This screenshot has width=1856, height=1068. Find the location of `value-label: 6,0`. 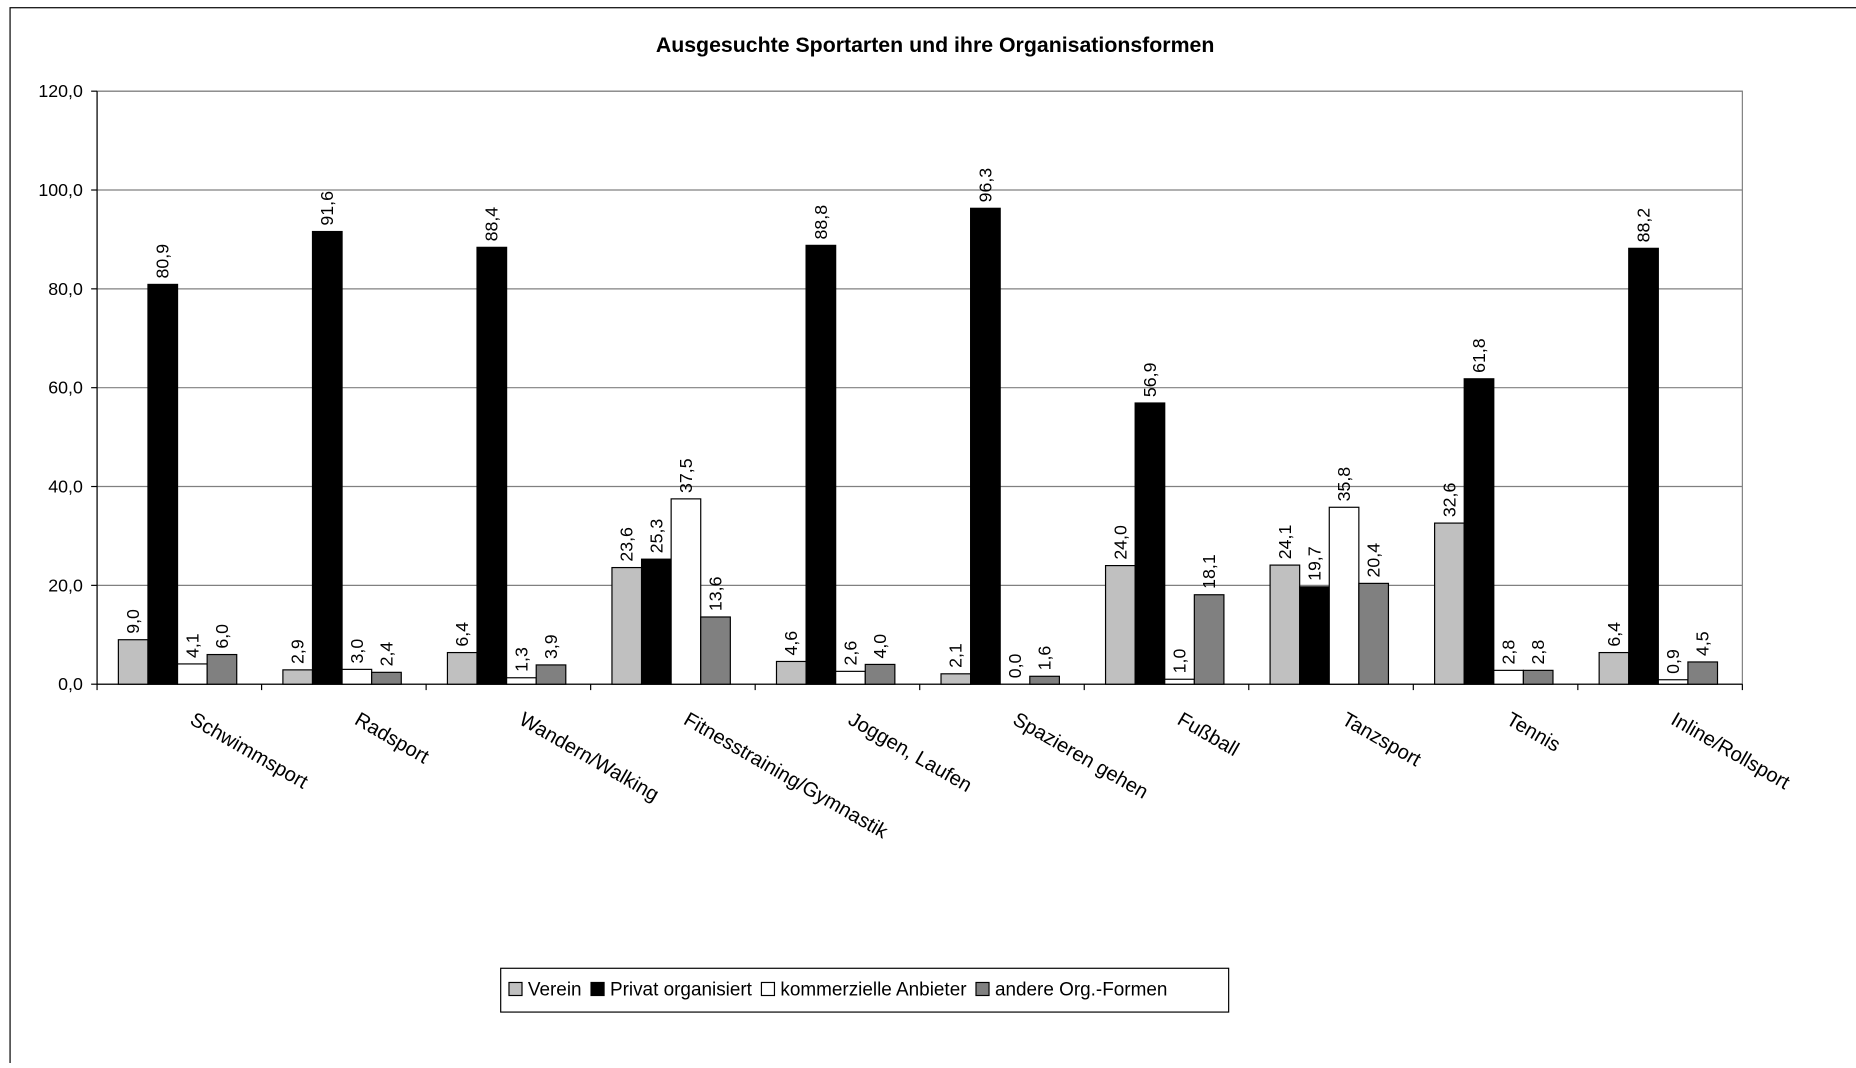

value-label: 6,0 is located at coordinates (222, 636).